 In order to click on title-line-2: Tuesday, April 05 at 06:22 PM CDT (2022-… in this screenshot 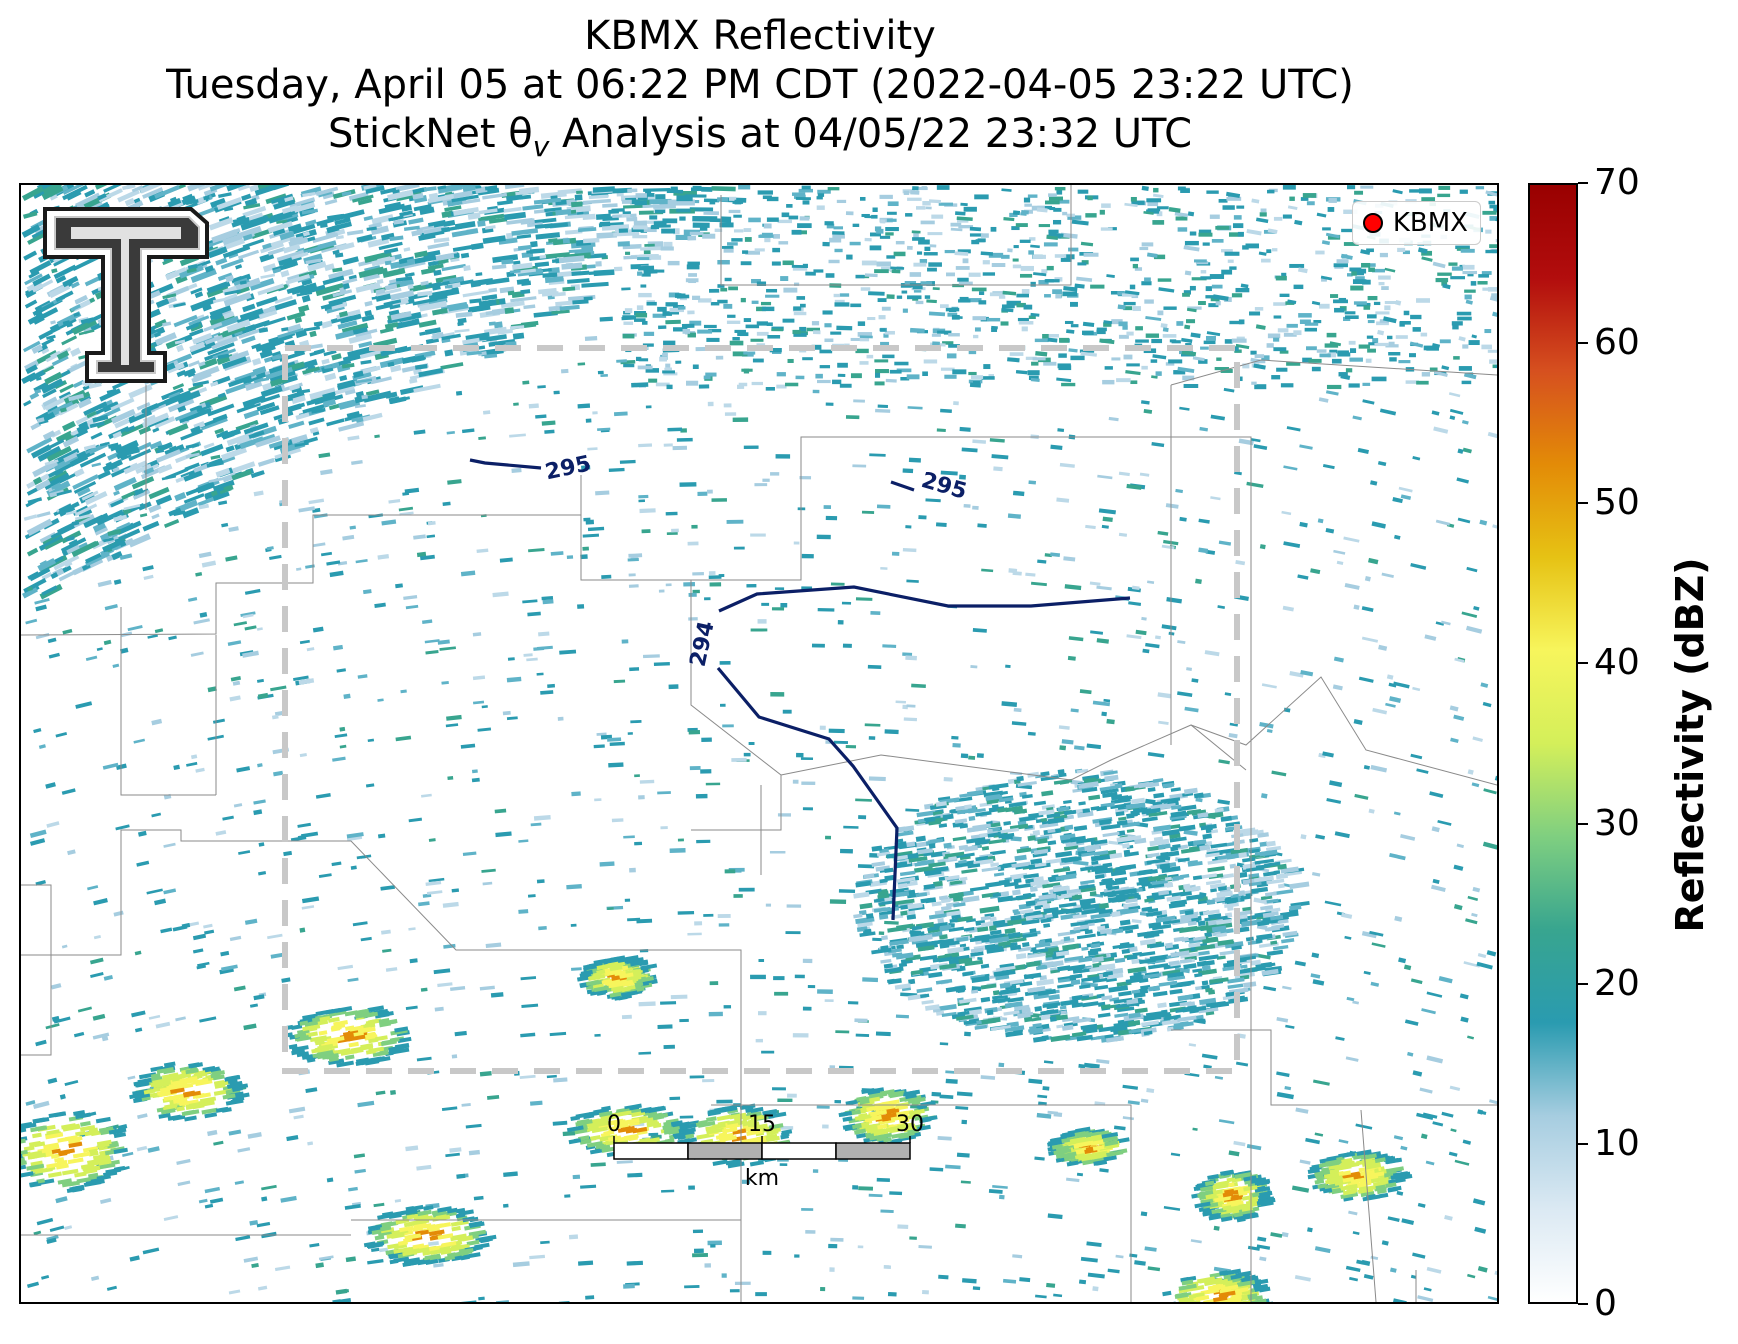, I will do `click(760, 85)`.